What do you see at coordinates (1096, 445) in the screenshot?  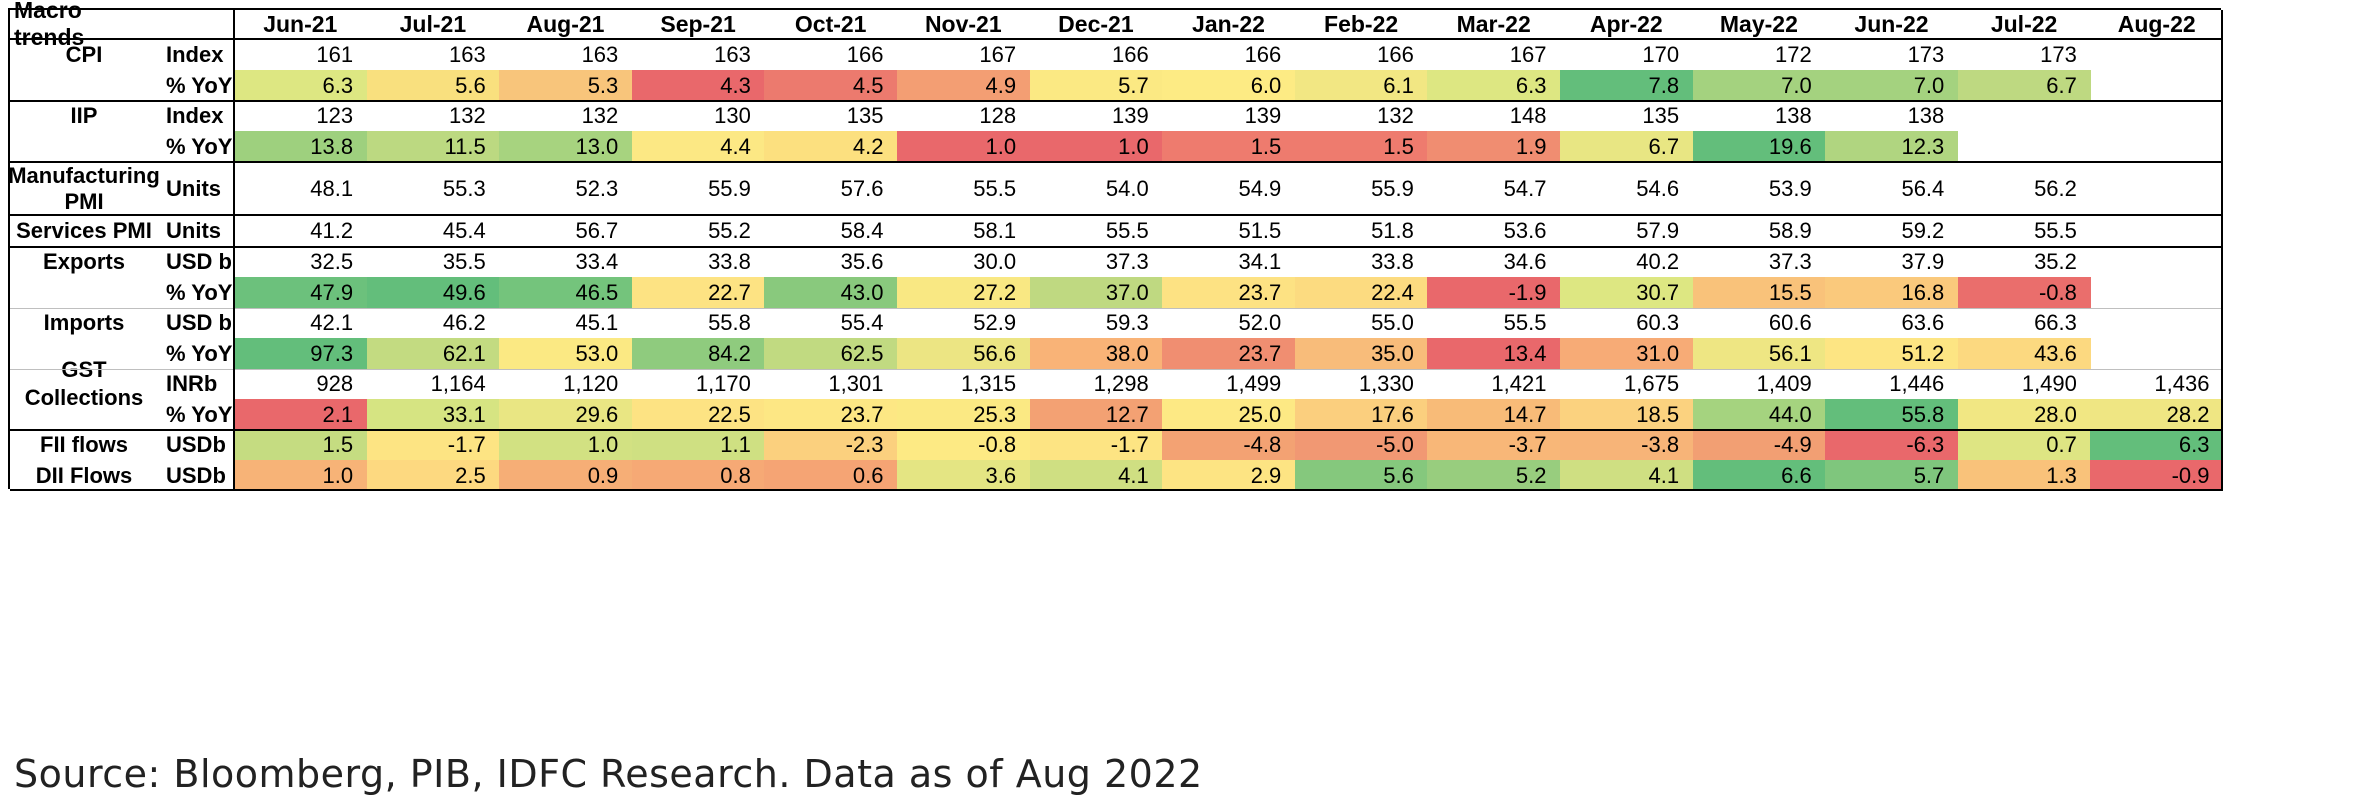 I see `data-cell: -1.7` at bounding box center [1096, 445].